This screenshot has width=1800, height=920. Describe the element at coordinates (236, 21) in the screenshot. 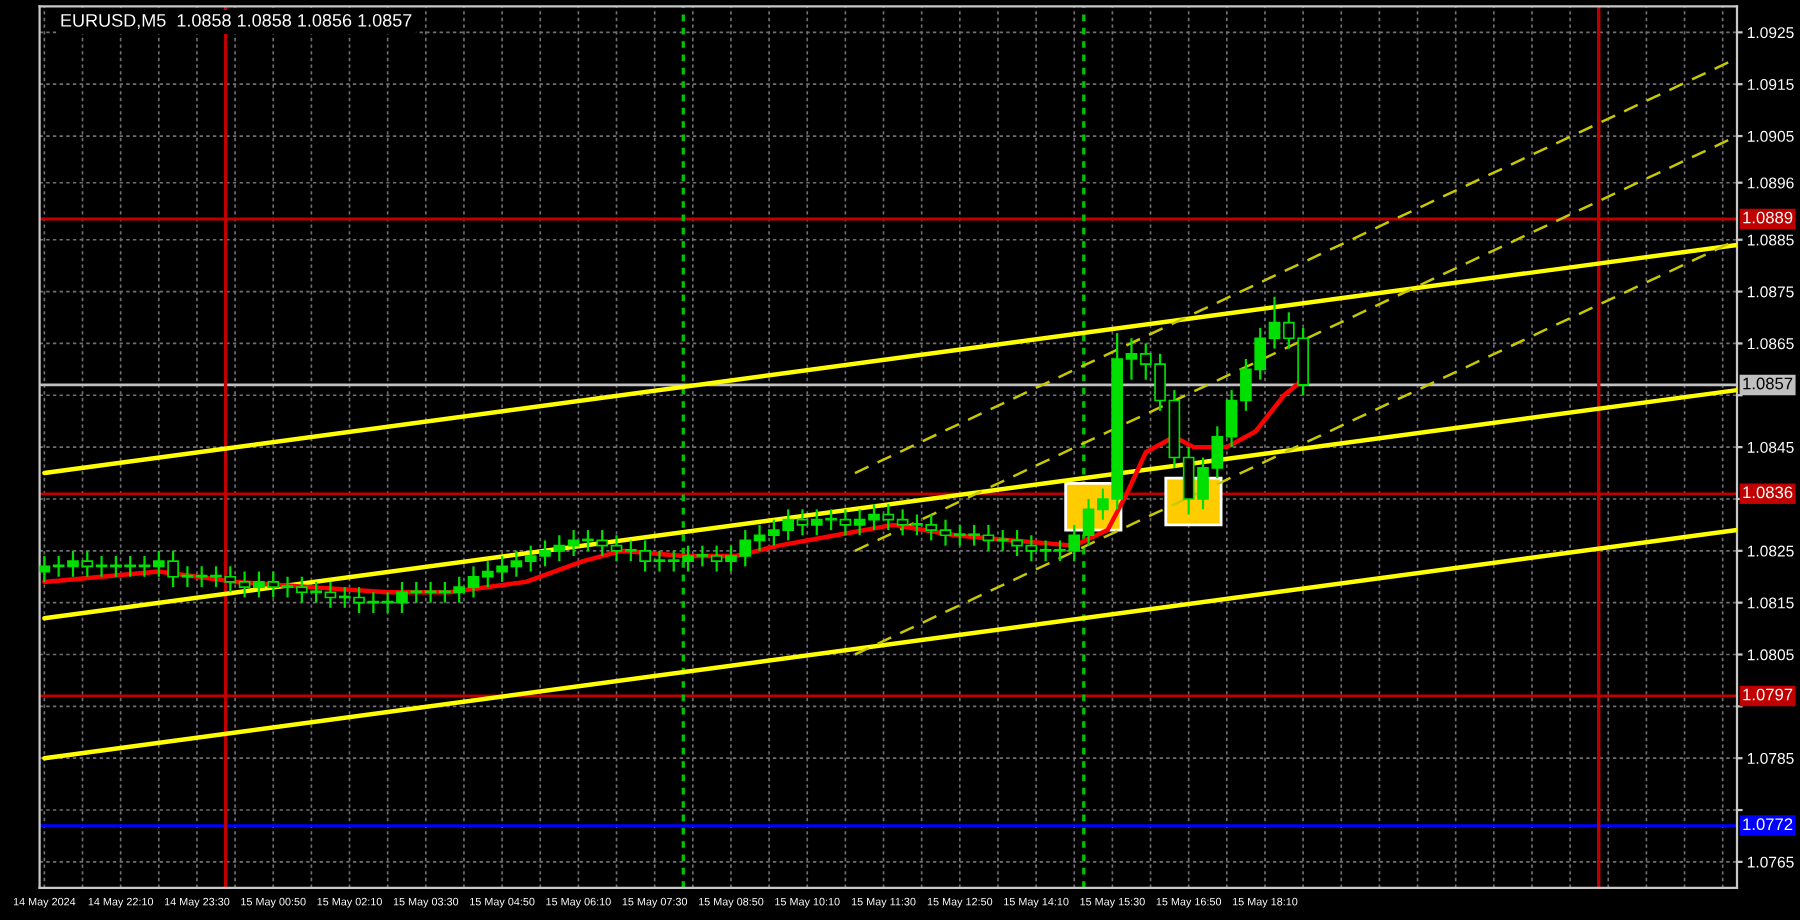

I see `chart-title: EURUSD,M5 1.0858 1.0858 1.0856 1.0857` at that location.